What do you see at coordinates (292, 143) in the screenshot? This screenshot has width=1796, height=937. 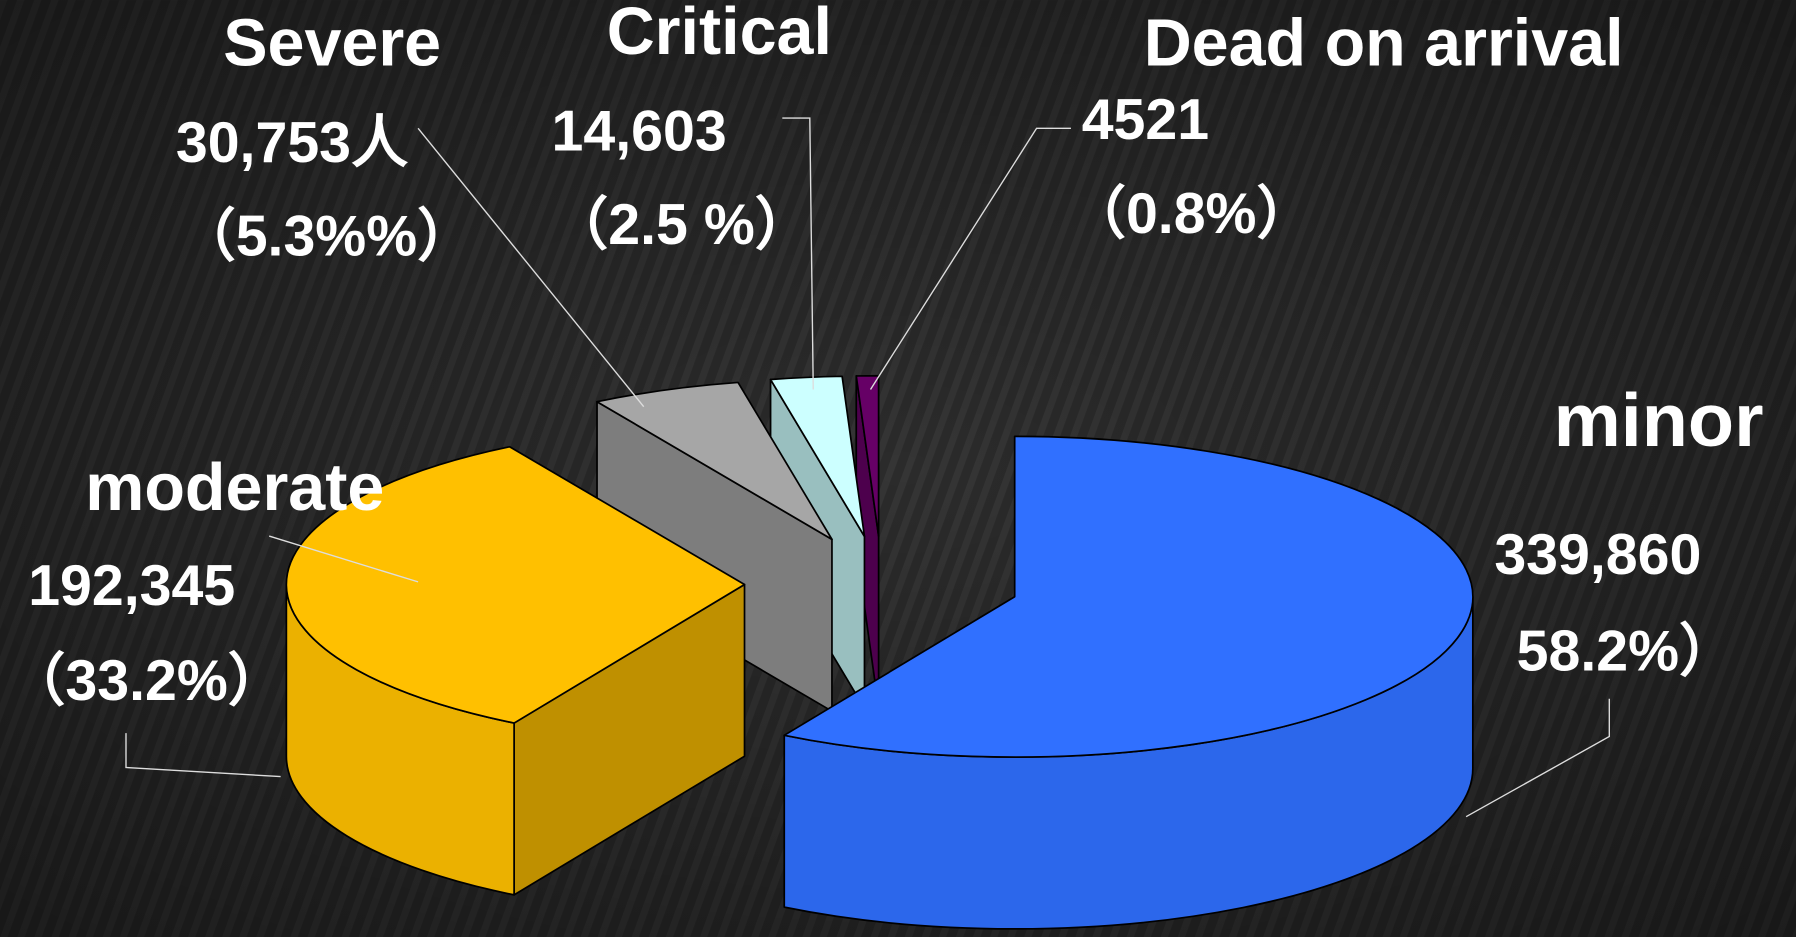 I see `value-label: 30,753人` at bounding box center [292, 143].